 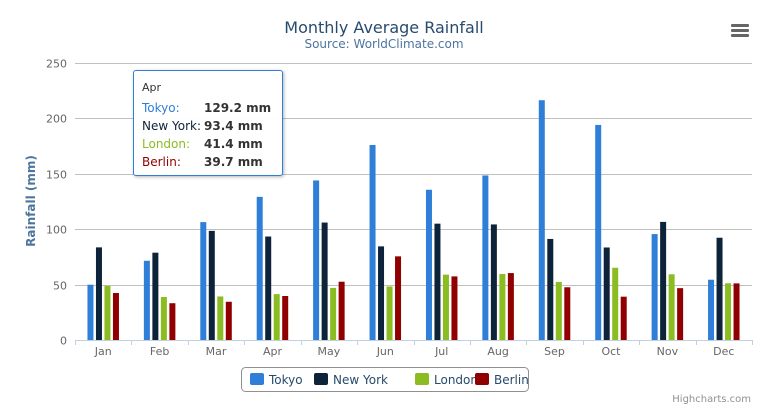 I want to click on tooltip-row-newyork: New York: 93.4 mm, so click(x=212, y=126).